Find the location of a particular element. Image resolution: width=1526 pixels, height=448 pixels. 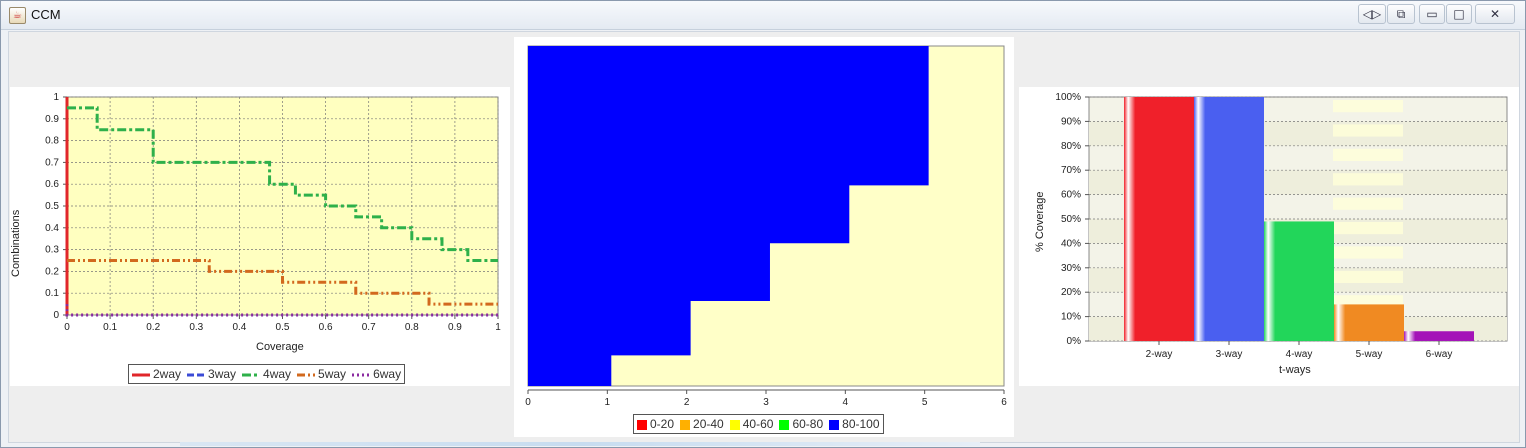

x-tick-label: 6-way is located at coordinates (1439, 354).